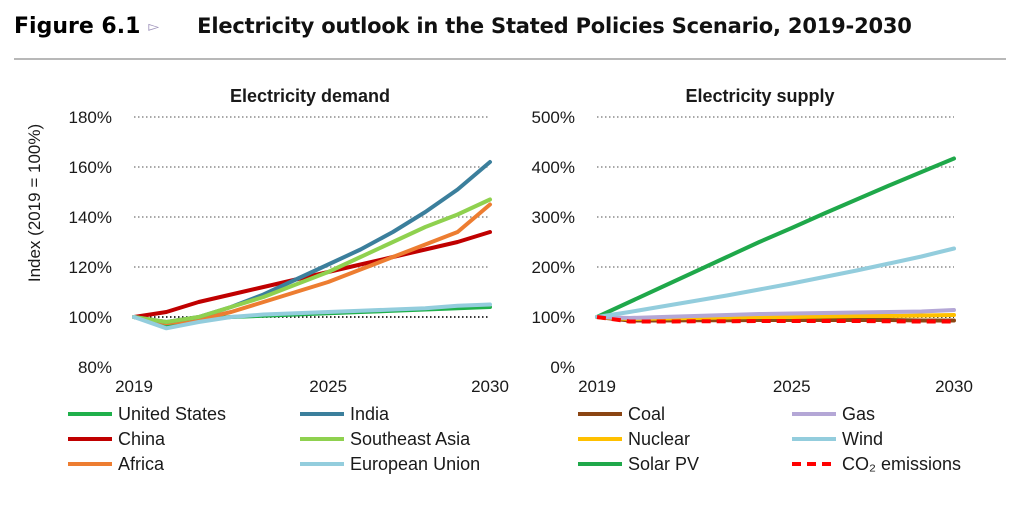 This screenshot has height=514, width=1024. I want to click on supply-legend: Coal Gas Nuclear Wind Solar PV CO₂ emissions, so click(769, 439).